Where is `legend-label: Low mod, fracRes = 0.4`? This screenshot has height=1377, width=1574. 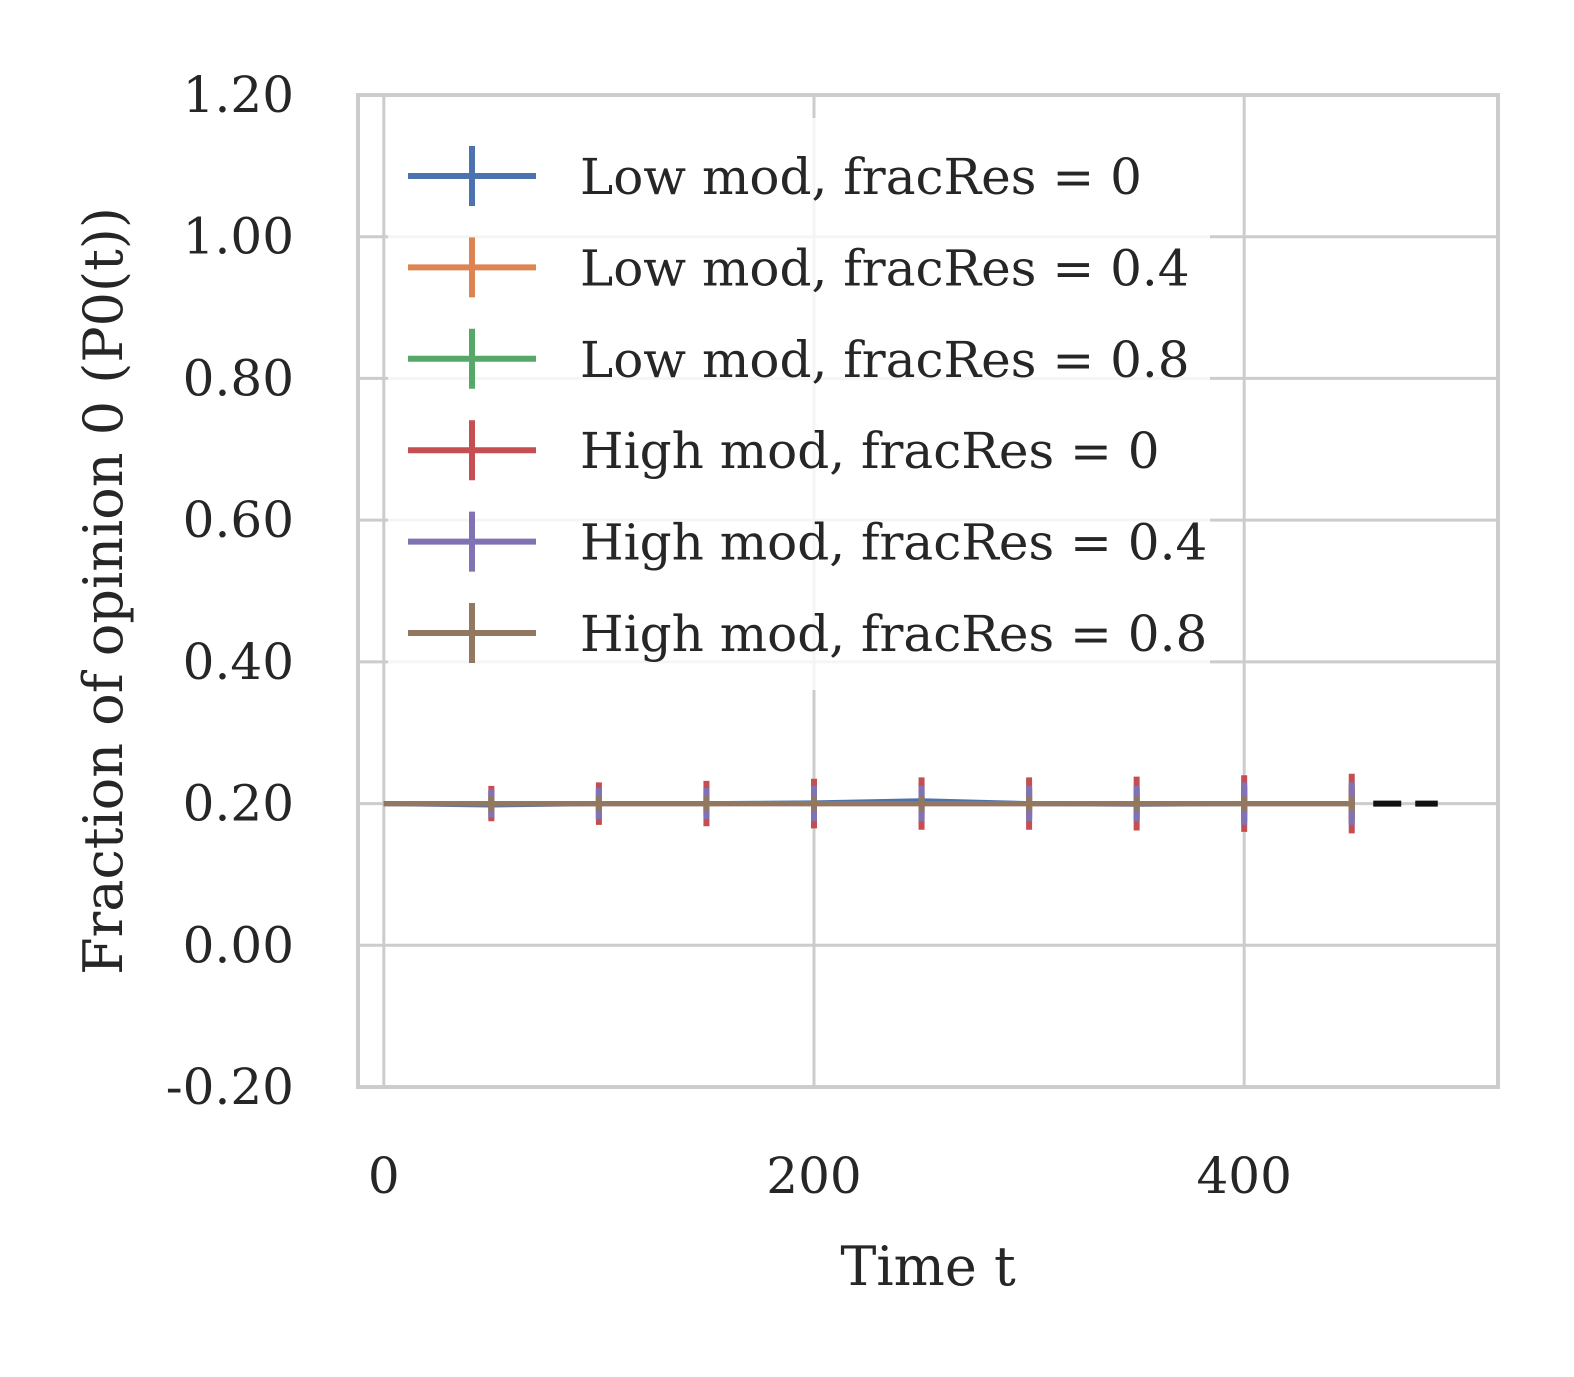
legend-label: Low mod, fracRes = 0.4 is located at coordinates (885, 268).